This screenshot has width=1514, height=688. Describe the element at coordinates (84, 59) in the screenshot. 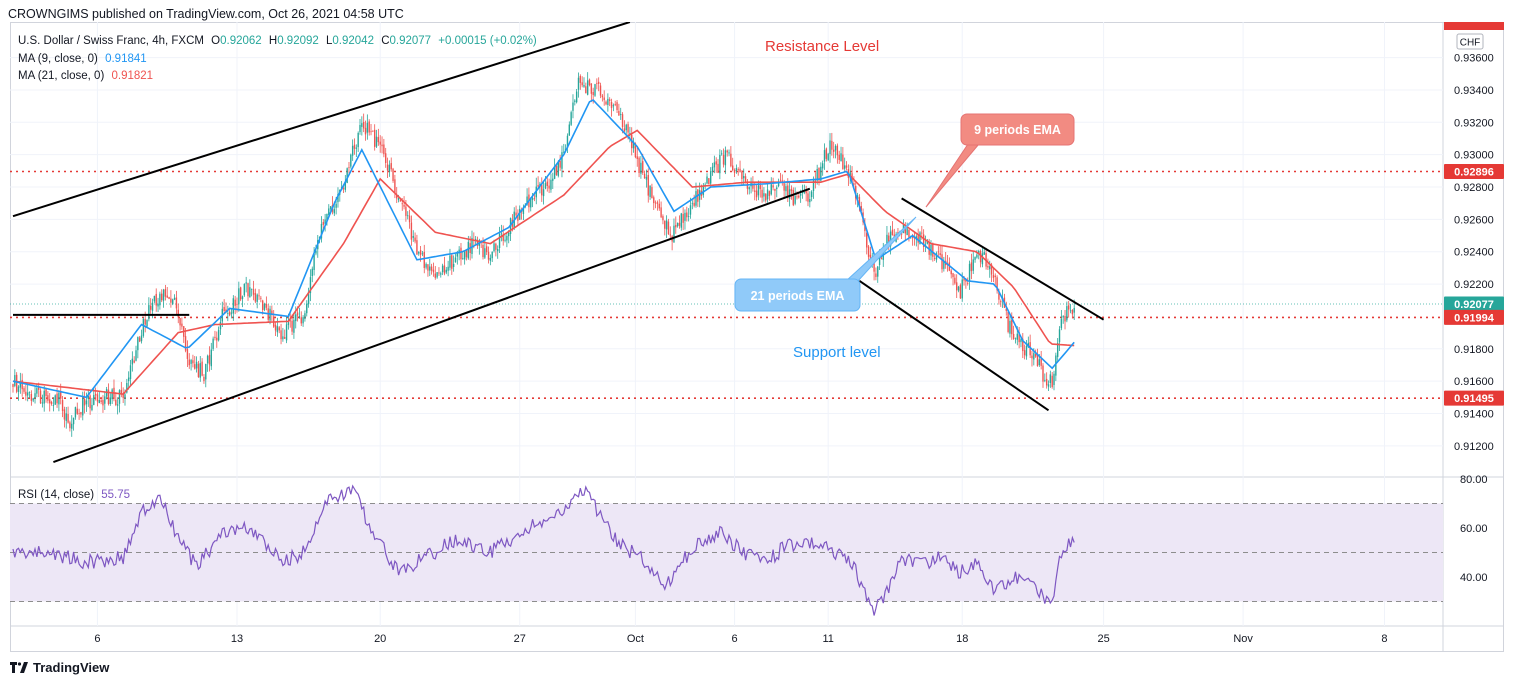

I see `ma9-legend: MA (9, close, 0) 0.91841` at that location.